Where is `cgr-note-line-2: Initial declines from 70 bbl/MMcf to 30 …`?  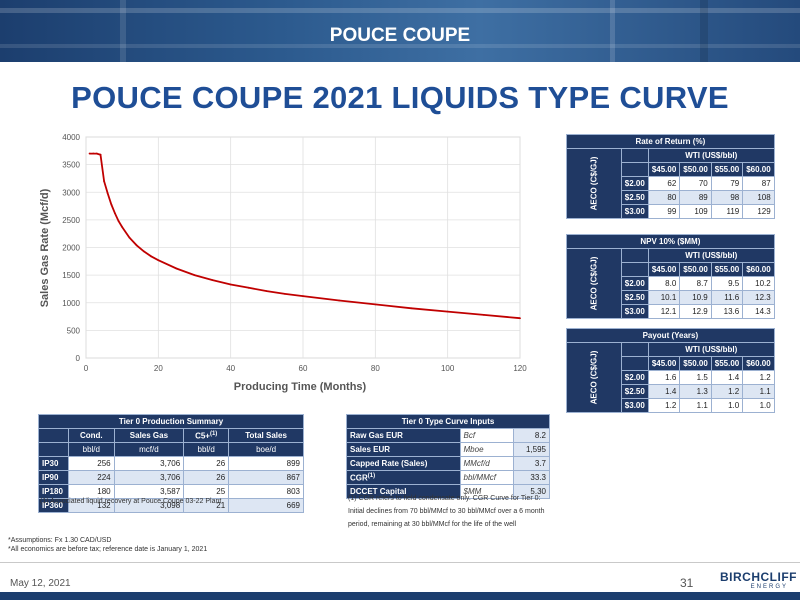
cgr-note-line-2: Initial declines from 70 bbl/MMcf to 30 … is located at coordinates (446, 511).